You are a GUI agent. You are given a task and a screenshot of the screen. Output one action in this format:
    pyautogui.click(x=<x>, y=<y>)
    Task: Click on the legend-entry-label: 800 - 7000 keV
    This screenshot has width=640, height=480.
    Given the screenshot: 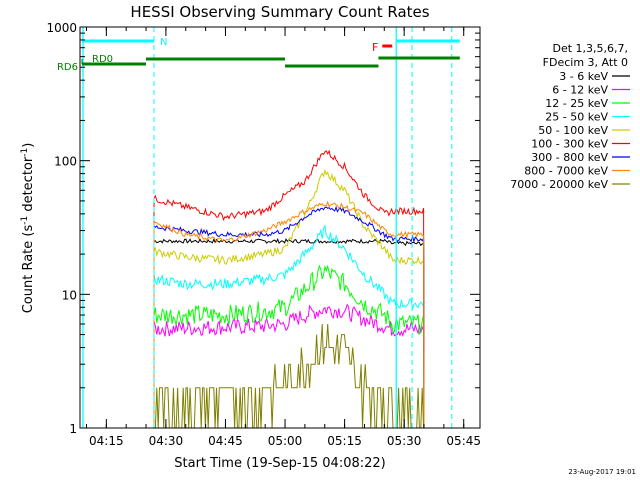 What is the action you would take?
    pyautogui.click(x=566, y=171)
    